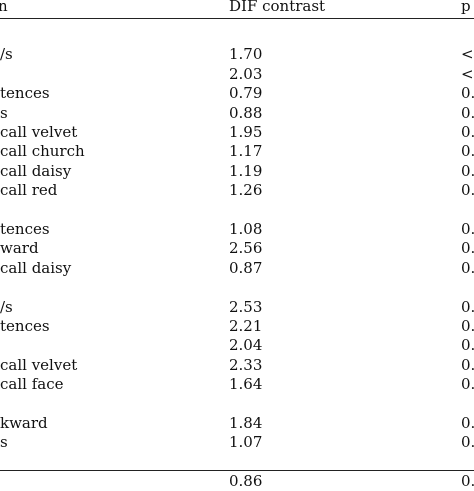 The image size is (474, 491). Describe the element at coordinates (246, 112) in the screenshot. I see `dif-value: 0.88` at that location.